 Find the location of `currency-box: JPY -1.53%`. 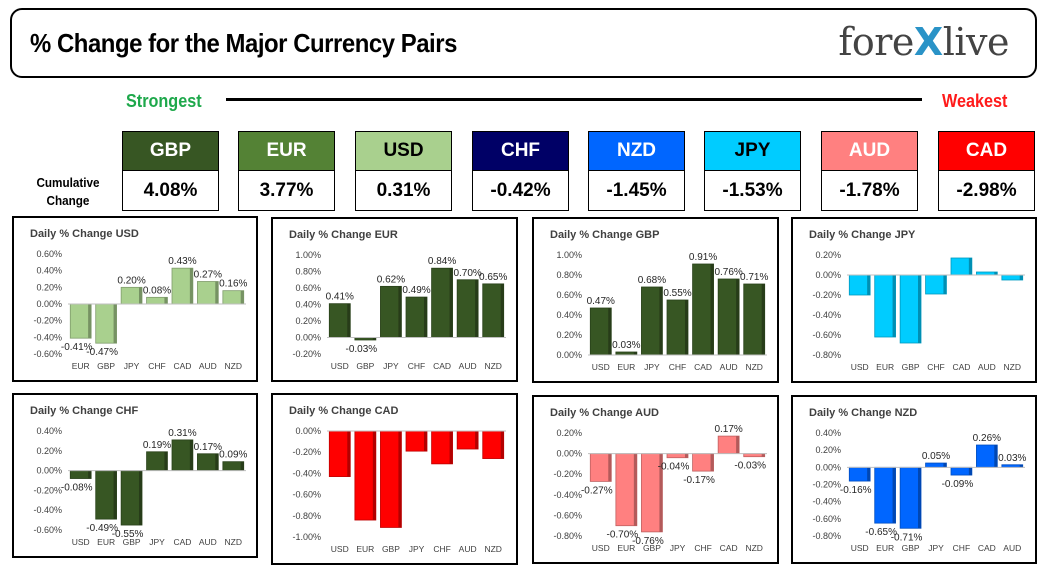

currency-box: JPY -1.53% is located at coordinates (752, 171).